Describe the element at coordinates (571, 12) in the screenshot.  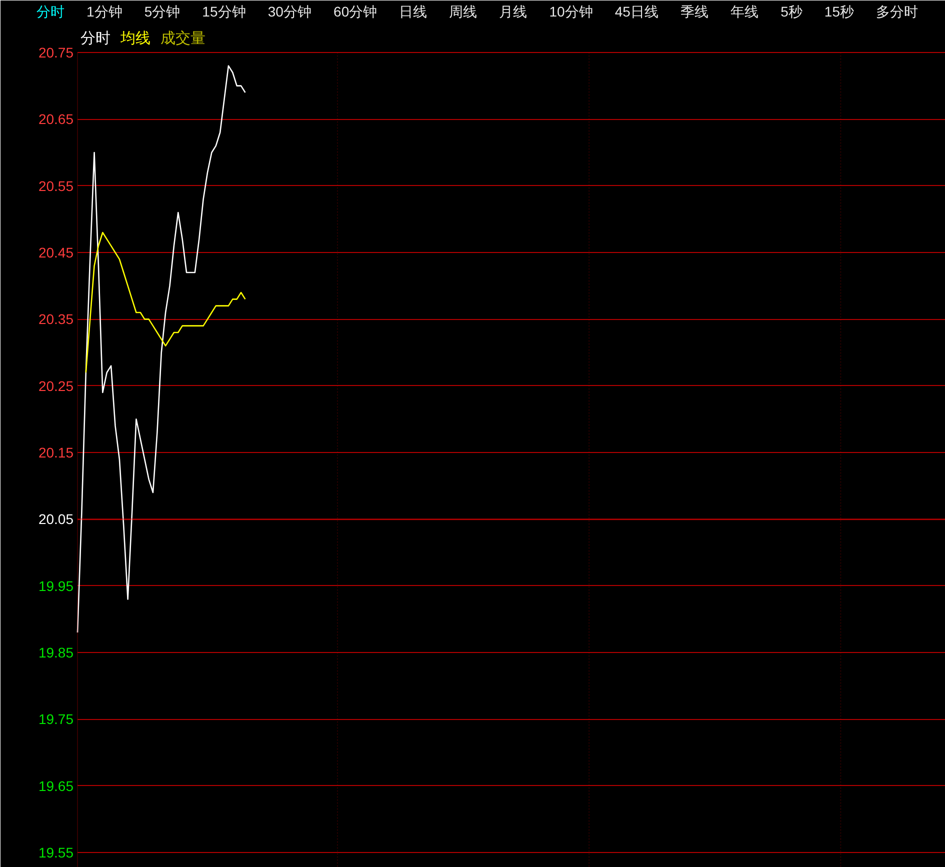
I see `text: 10分钟` at that location.